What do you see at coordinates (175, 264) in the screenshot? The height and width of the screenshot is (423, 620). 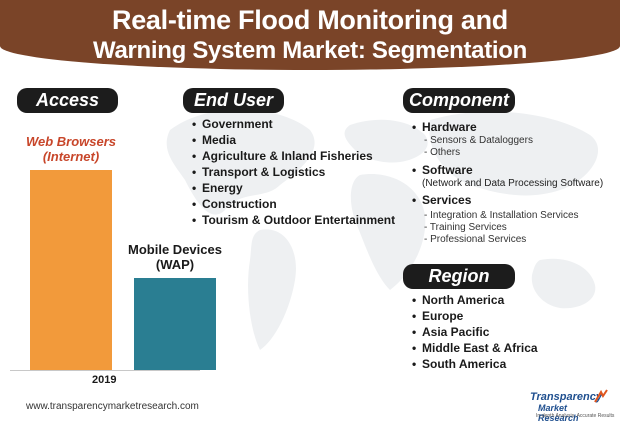 I see `bar-category-label-line: (WAP)` at bounding box center [175, 264].